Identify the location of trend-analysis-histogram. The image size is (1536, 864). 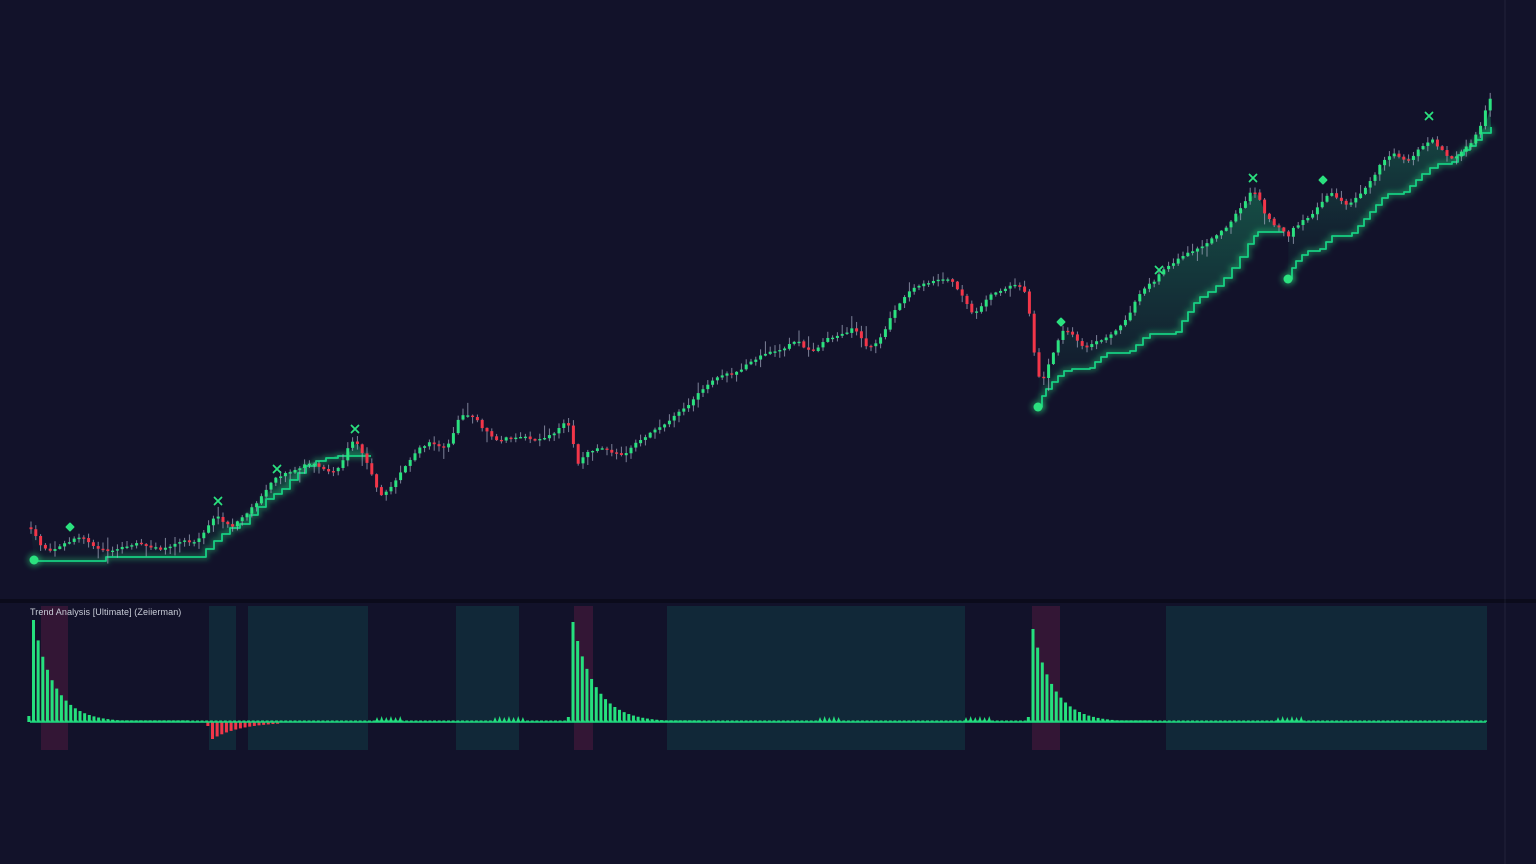
(757, 679).